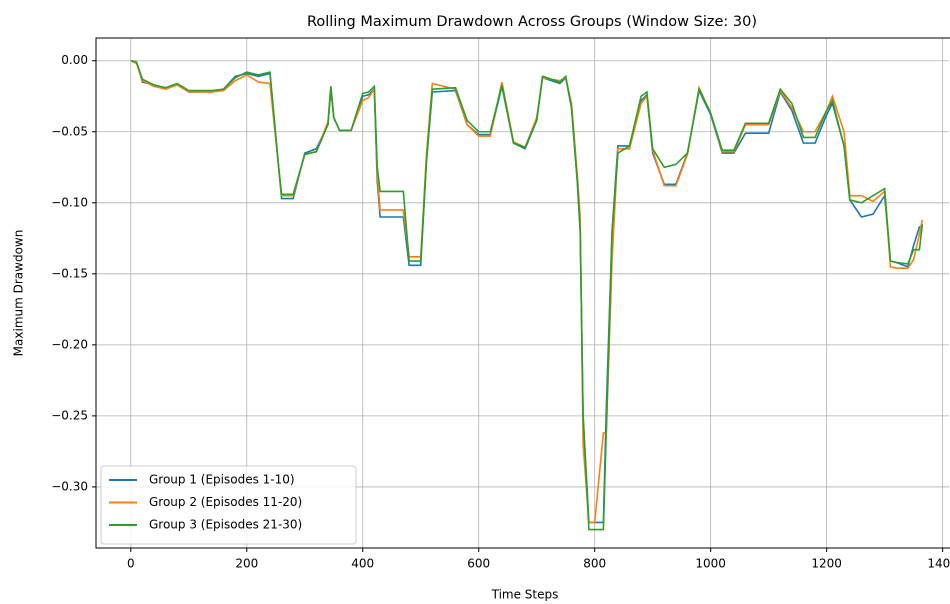 The width and height of the screenshot is (950, 604). Describe the element at coordinates (478, 564) in the screenshot. I see `x-tick-label: 600` at that location.